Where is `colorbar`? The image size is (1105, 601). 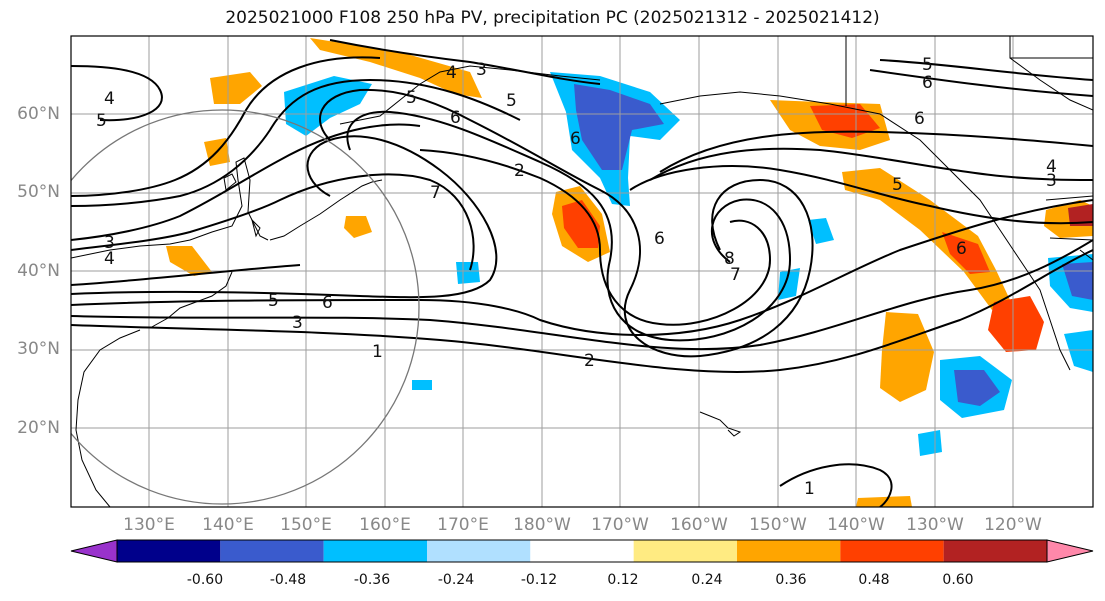
colorbar is located at coordinates (582, 551).